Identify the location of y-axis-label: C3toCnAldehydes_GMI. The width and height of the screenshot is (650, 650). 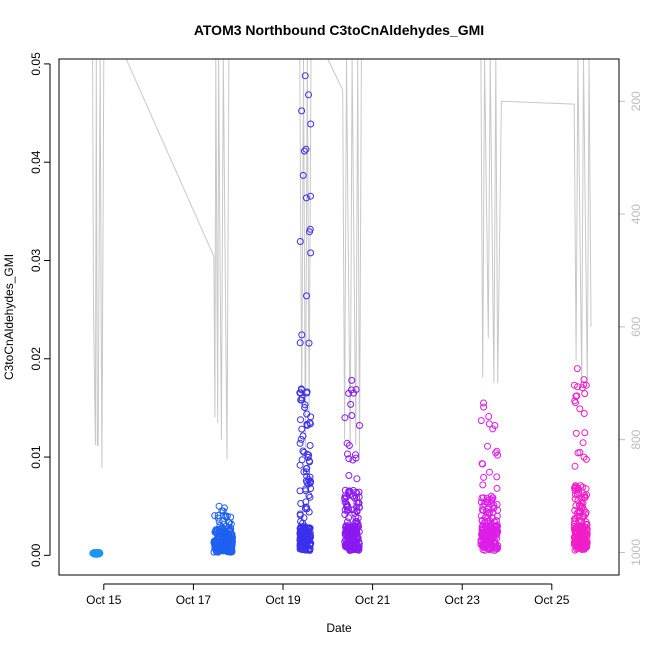
(9, 317).